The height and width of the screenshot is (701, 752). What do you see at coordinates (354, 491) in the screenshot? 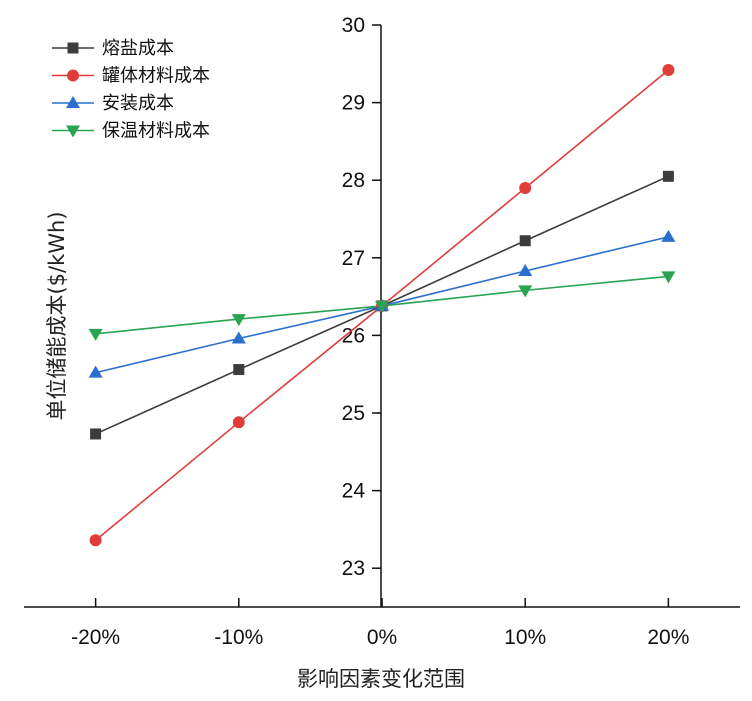
I see `y-tick-label: 24` at bounding box center [354, 491].